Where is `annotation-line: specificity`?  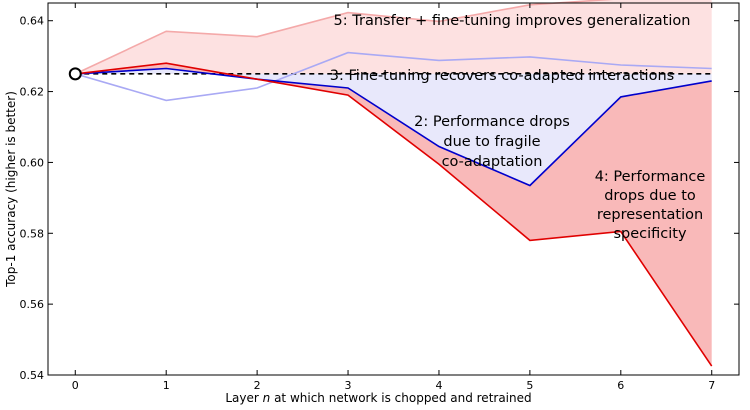 annotation-line: specificity is located at coordinates (649, 234).